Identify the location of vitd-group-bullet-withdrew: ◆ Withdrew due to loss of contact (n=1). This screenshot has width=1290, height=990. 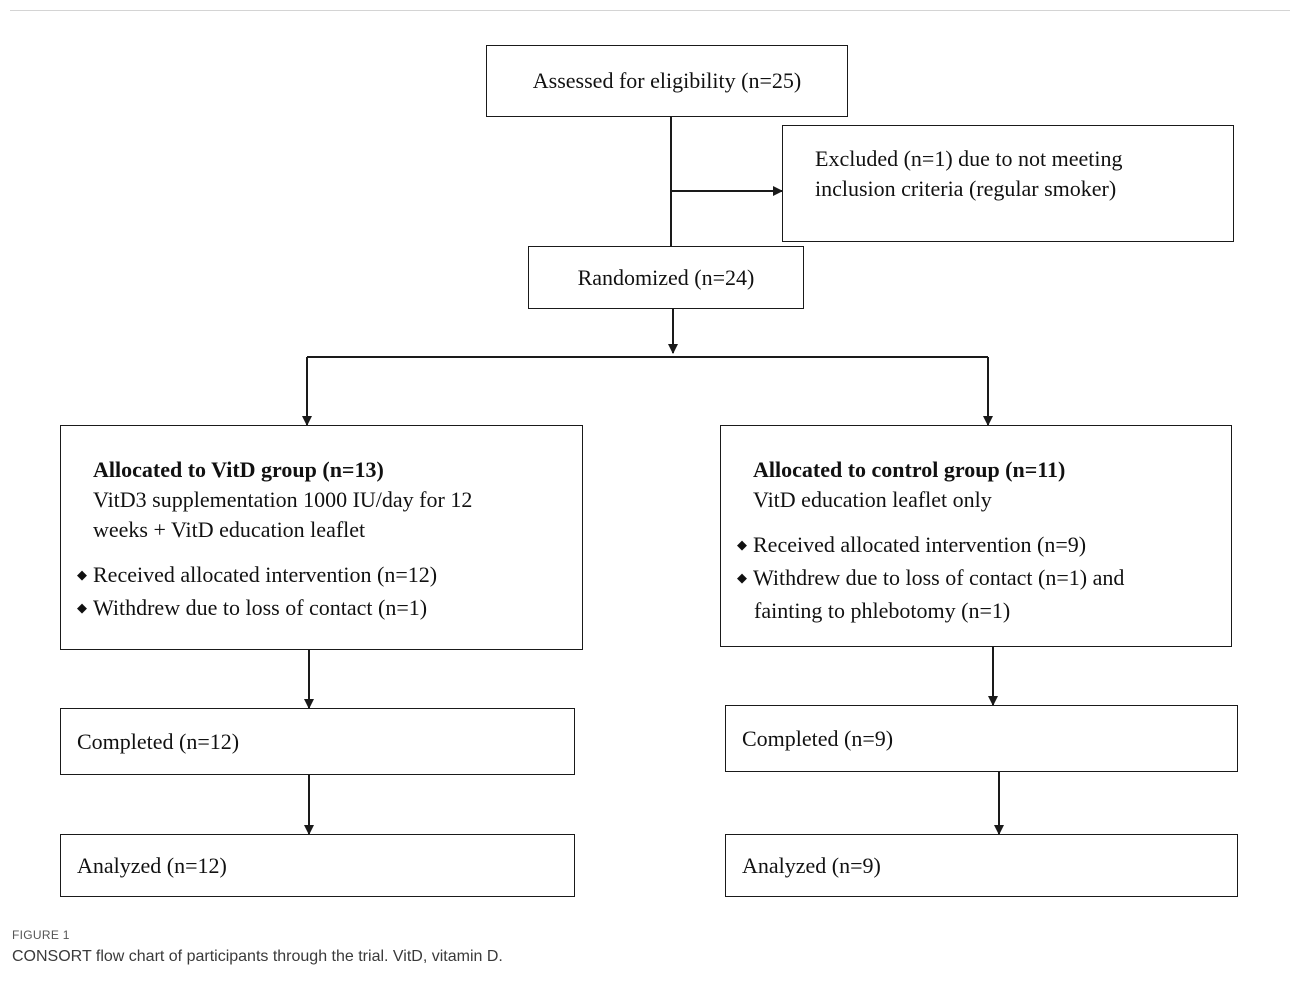
(329, 609).